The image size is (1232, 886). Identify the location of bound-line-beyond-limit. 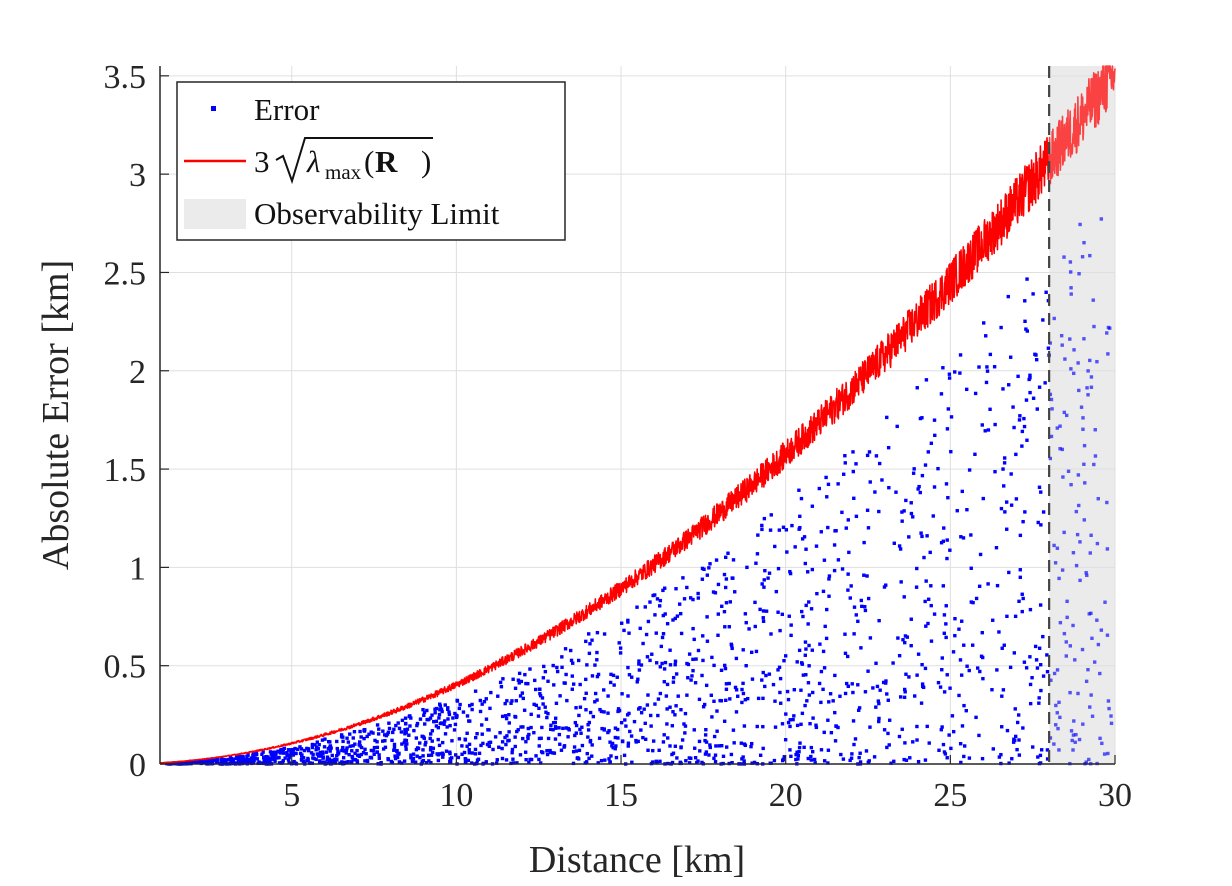
(1082, 125).